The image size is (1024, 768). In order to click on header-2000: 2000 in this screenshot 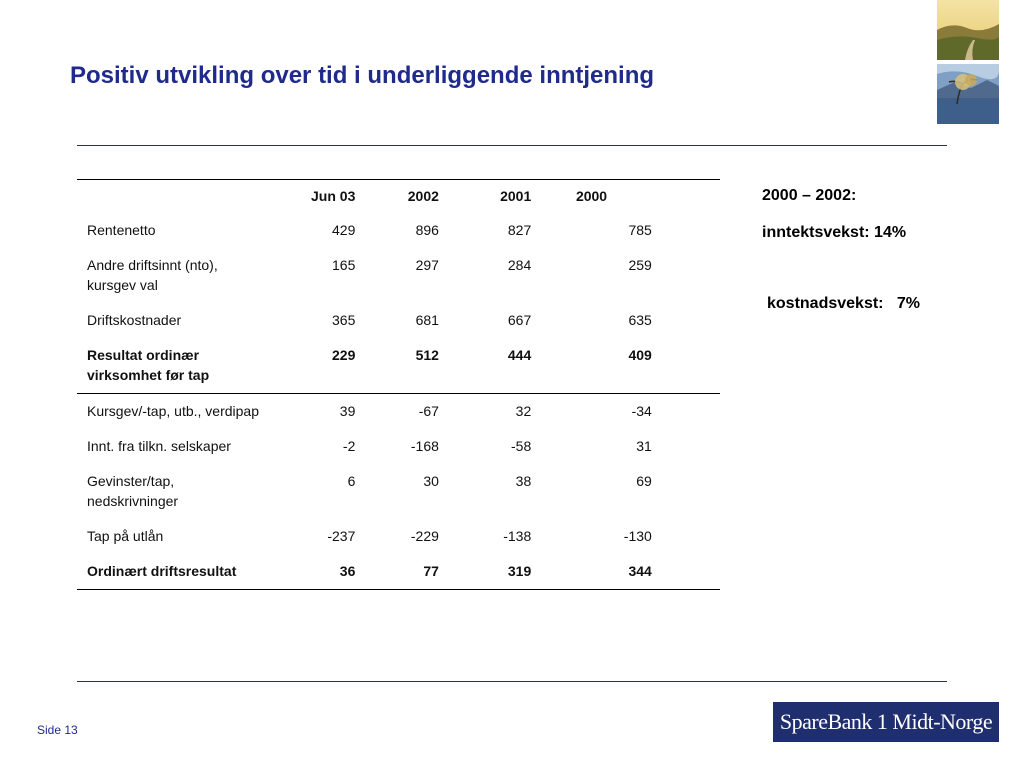, I will do `click(591, 196)`.